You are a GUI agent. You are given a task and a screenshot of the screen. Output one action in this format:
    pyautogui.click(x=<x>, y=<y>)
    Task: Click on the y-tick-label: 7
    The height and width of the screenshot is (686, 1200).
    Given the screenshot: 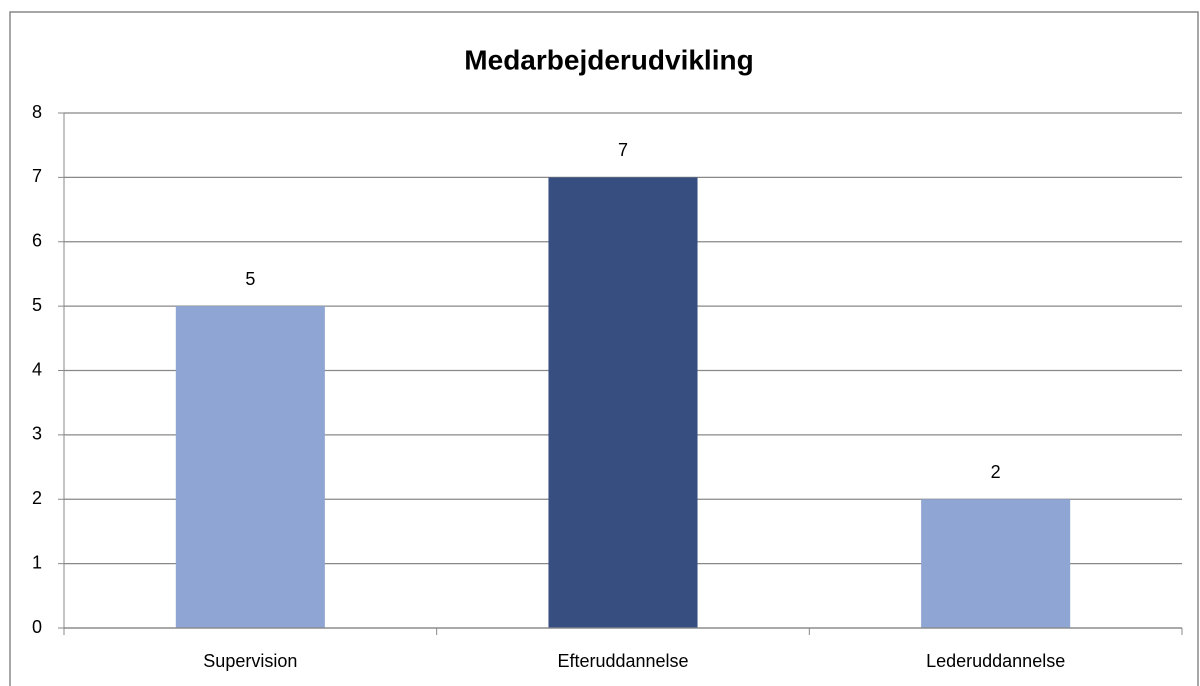 What is the action you would take?
    pyautogui.click(x=37, y=176)
    